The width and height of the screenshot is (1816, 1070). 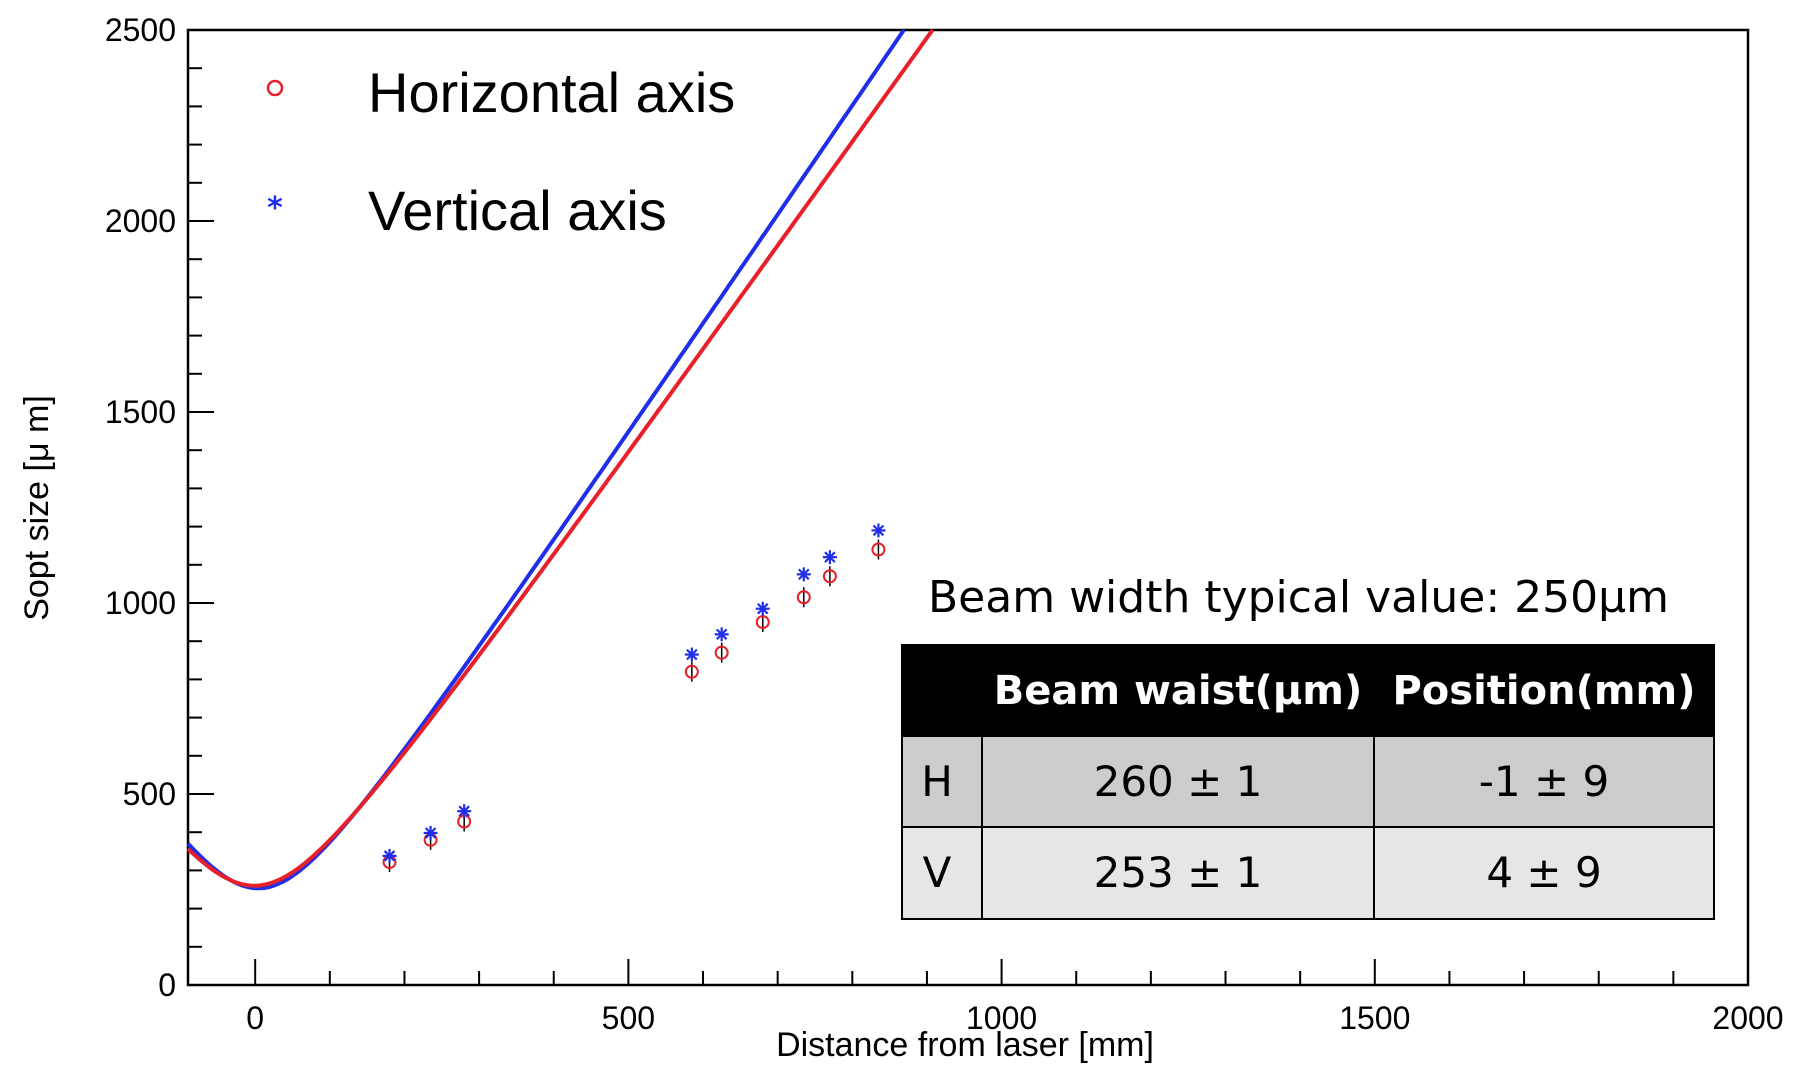 I want to click on legend-label-horizontal: Horizontal axis, so click(x=551, y=92).